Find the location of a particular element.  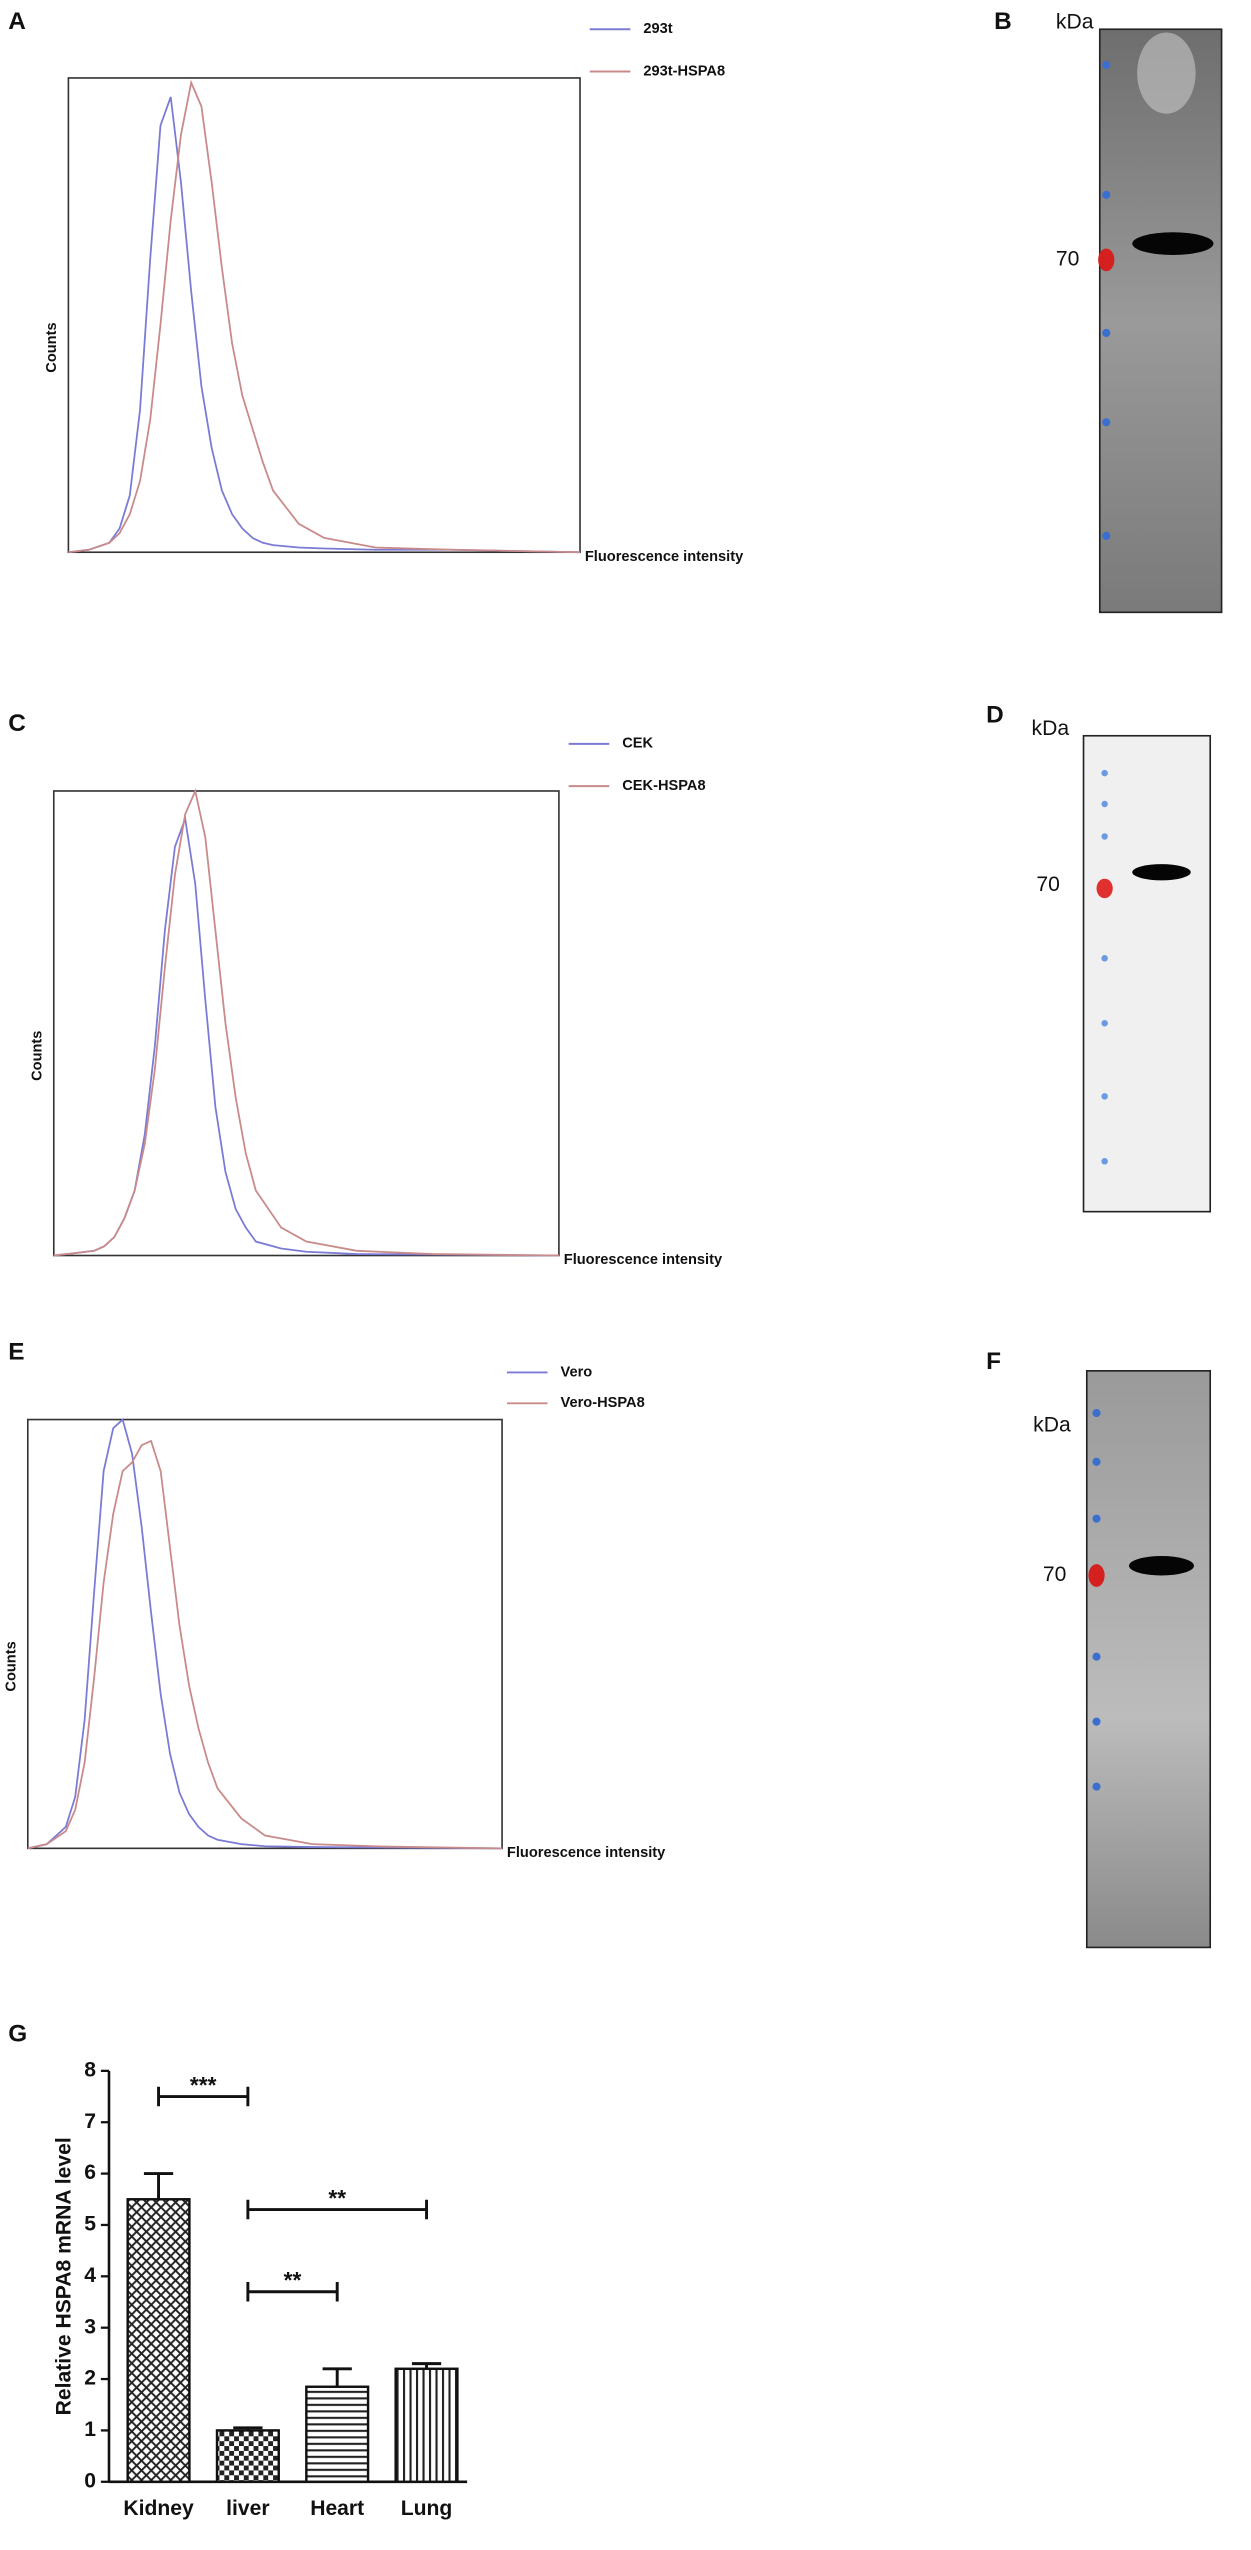

panel-letter: A is located at coordinates (17, 21).